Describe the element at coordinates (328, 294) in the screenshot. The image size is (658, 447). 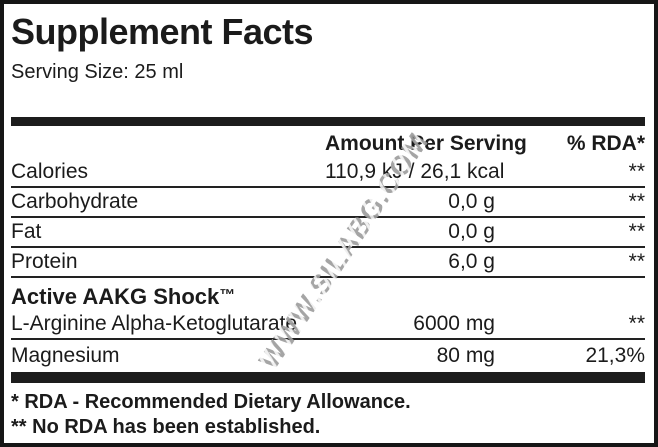
I see `section-heading-active-aakg-shock: Active AAKG Shock™` at that location.